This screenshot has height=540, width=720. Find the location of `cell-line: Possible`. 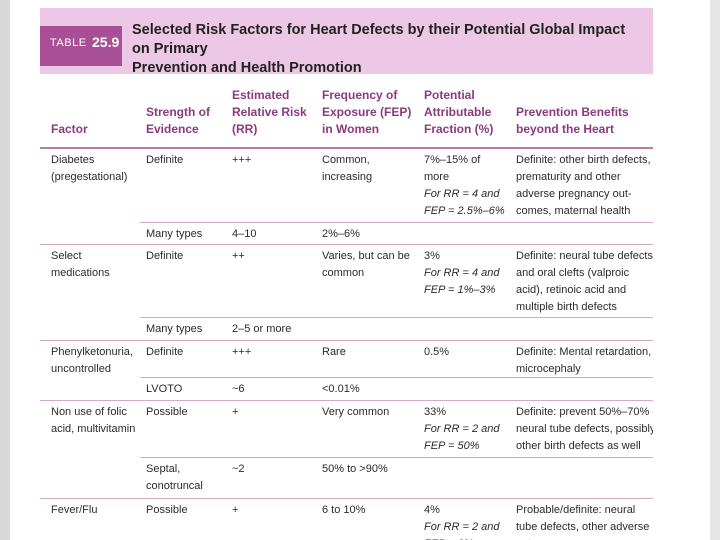

cell-line: Possible is located at coordinates (167, 412).